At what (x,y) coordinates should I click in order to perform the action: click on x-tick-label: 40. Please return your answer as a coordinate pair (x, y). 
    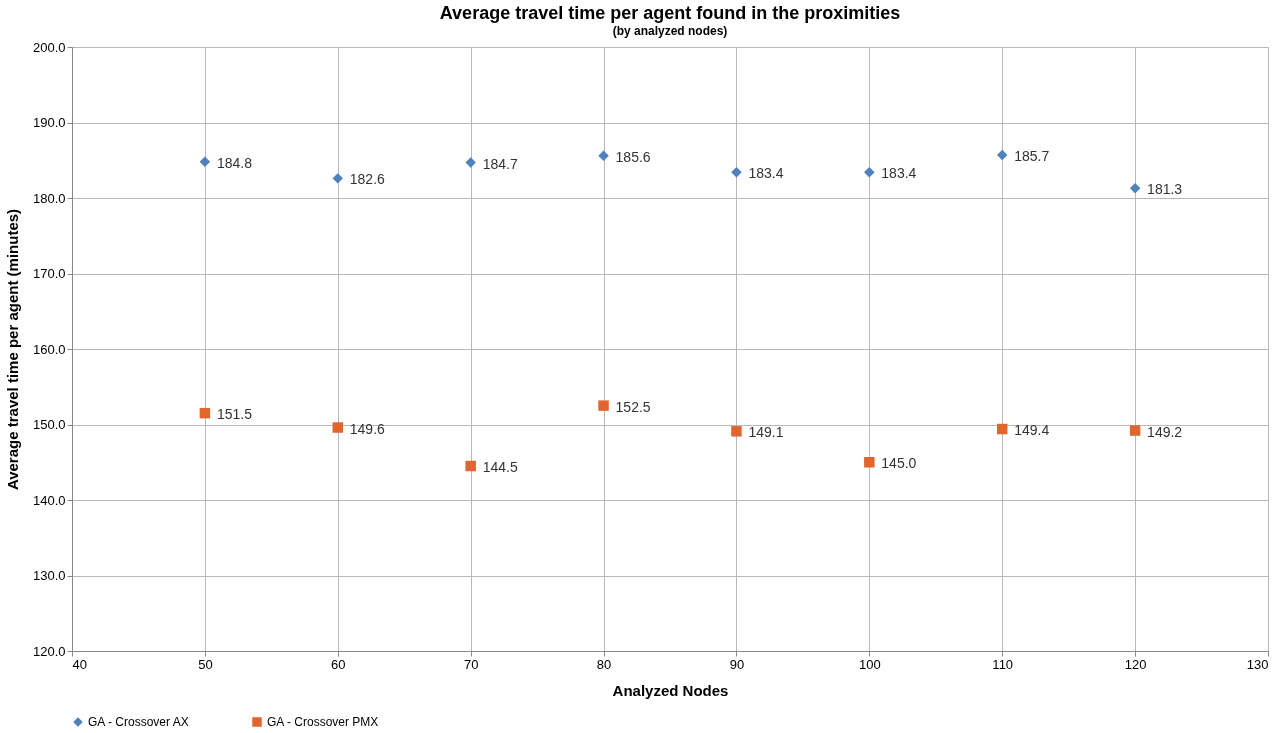
    Looking at the image, I should click on (79, 664).